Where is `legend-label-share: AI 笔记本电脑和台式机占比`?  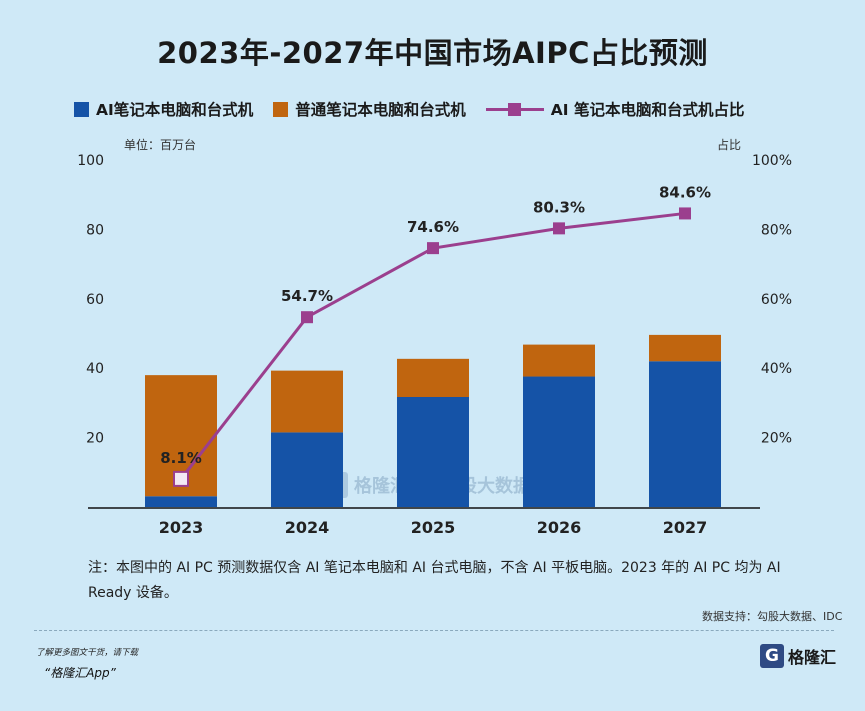 legend-label-share: AI 笔记本电脑和台式机占比 is located at coordinates (647, 110).